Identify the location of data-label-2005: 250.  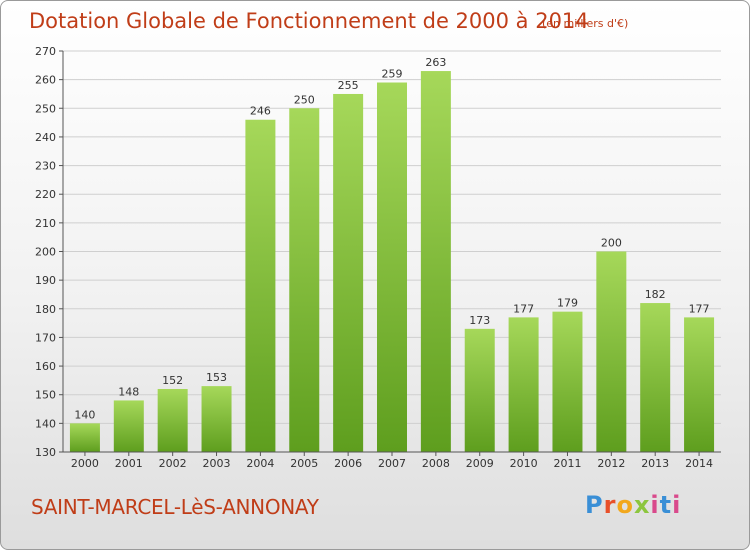
(304, 99).